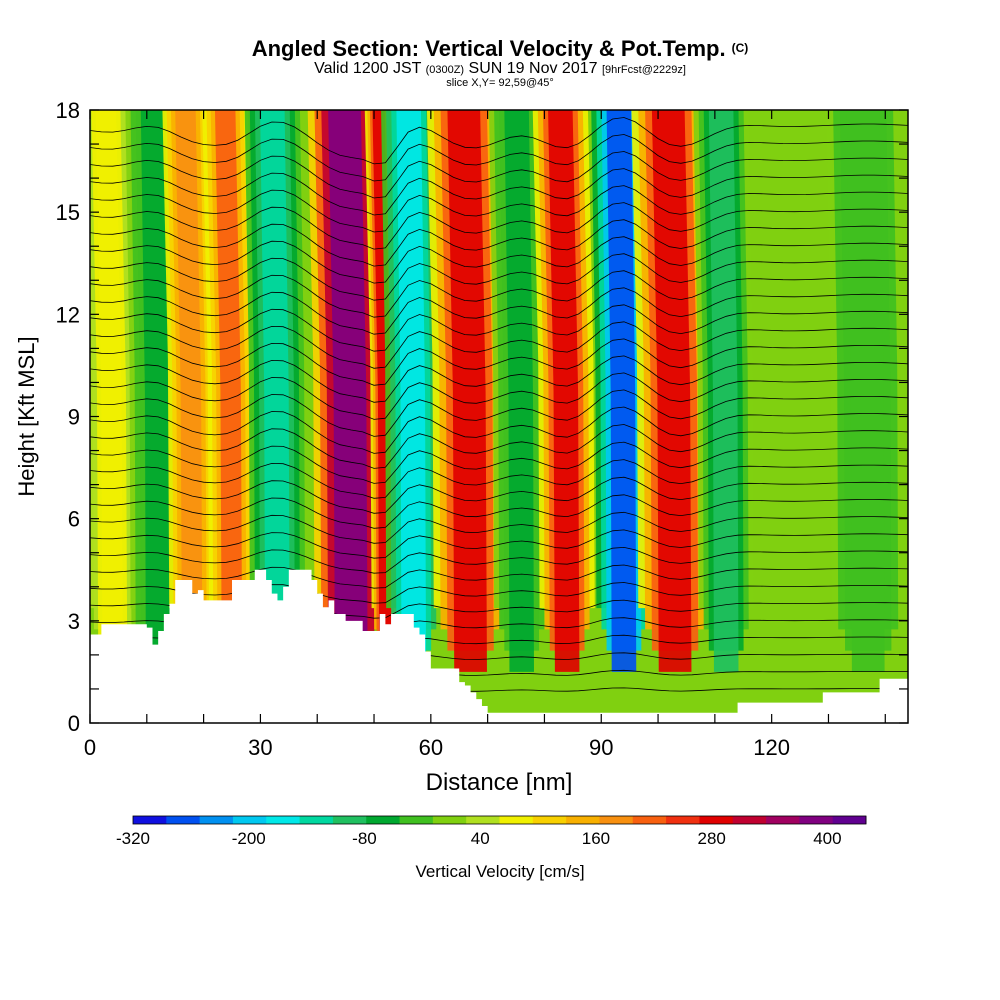 The height and width of the screenshot is (1000, 1000). I want to click on x-tick-label-0: 0, so click(90, 747).